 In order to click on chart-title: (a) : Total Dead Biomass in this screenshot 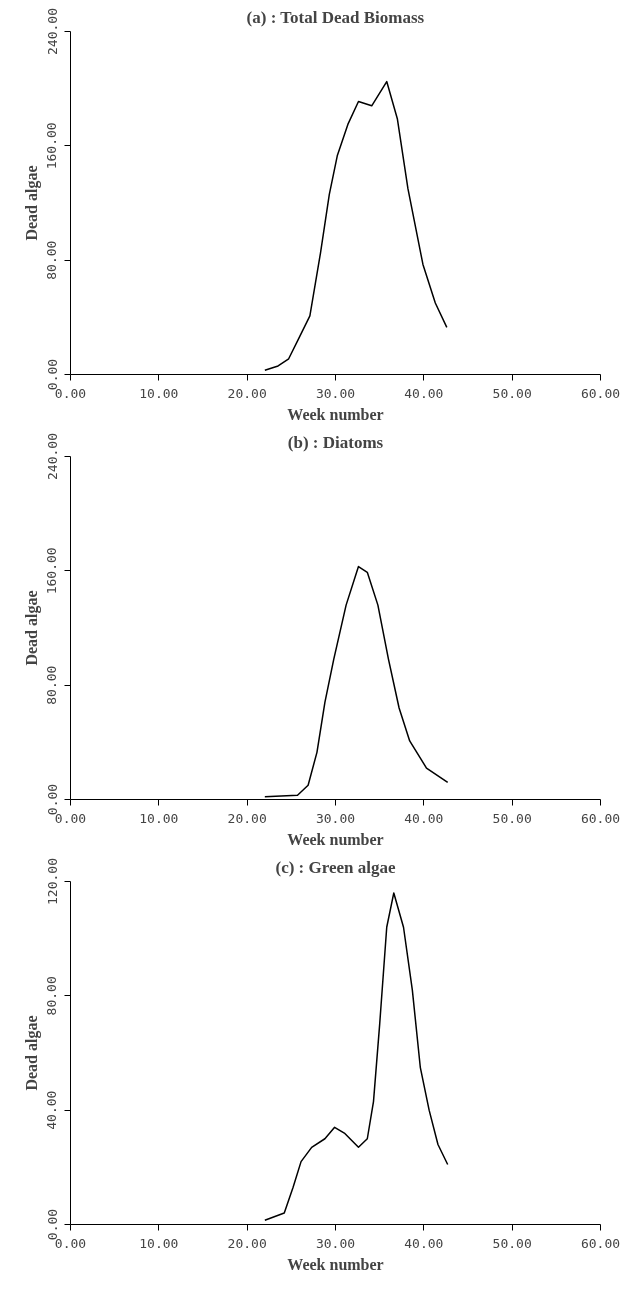, I will do `click(335, 17)`.